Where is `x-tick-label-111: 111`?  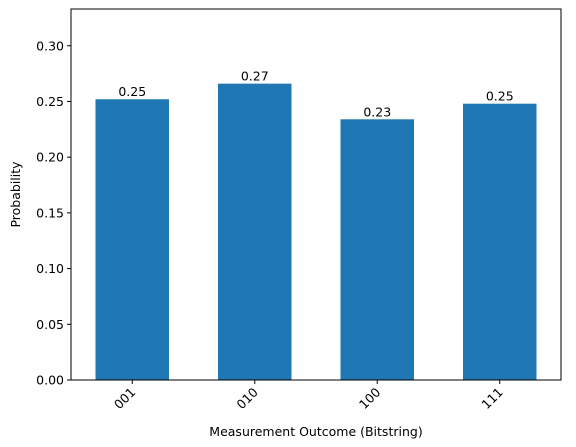 x-tick-label-111: 111 is located at coordinates (491, 398).